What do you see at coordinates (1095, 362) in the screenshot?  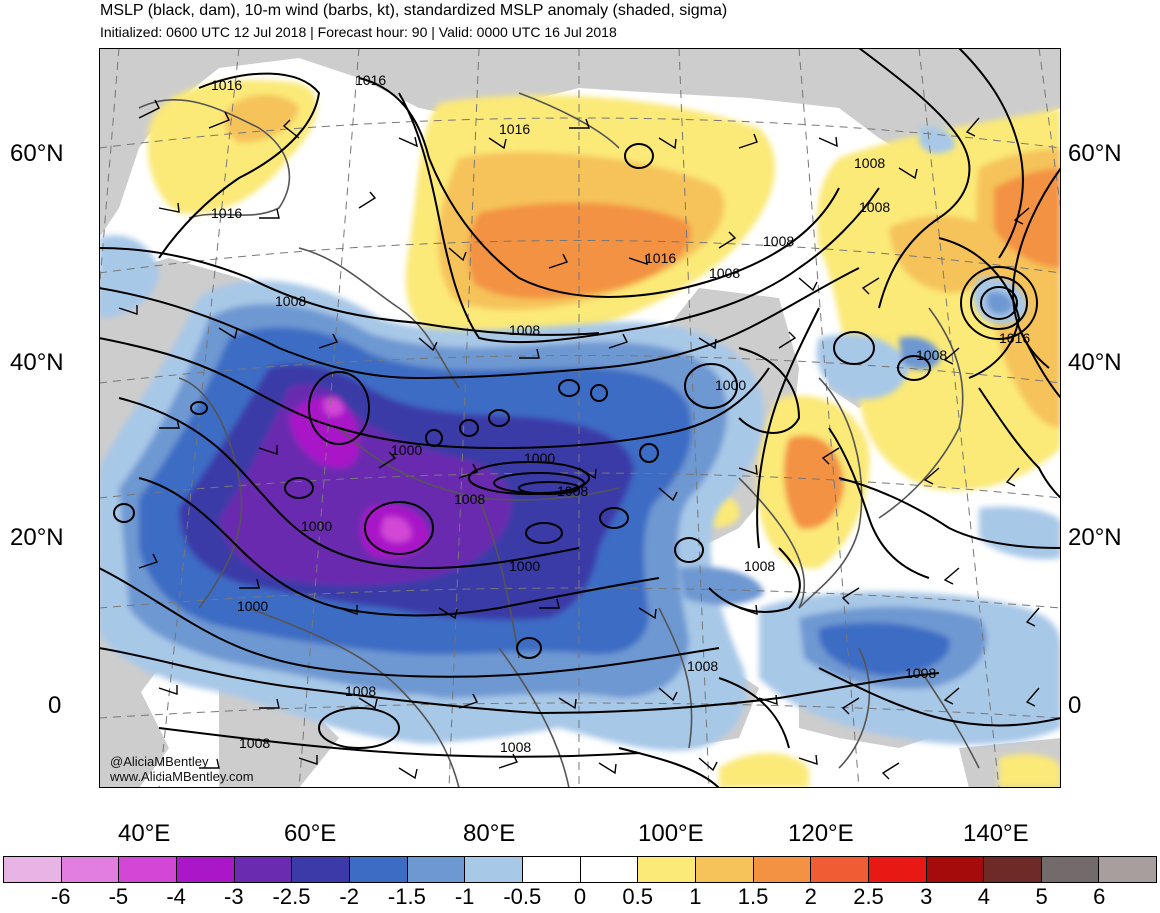 I see `lat-label-right: 40°N` at bounding box center [1095, 362].